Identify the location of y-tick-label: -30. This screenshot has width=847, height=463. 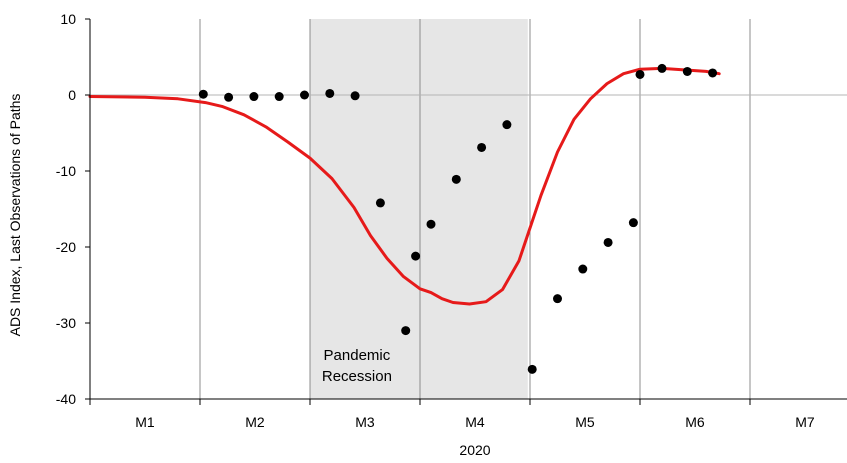
(66, 323).